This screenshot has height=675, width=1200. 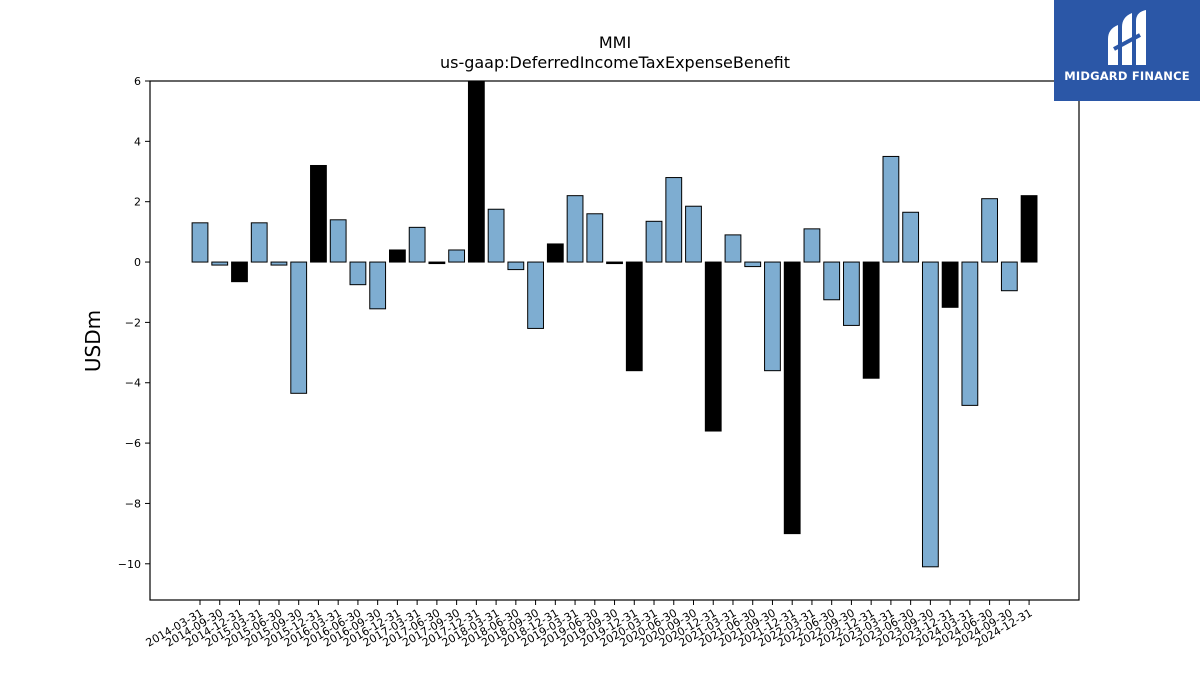 I want to click on y-tick-label: −6, so click(x=133, y=443).